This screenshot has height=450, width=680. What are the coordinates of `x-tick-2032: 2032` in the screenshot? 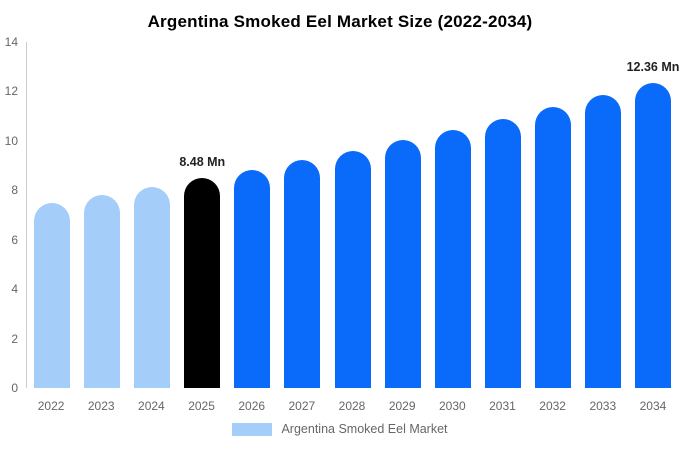 It's located at (552, 406).